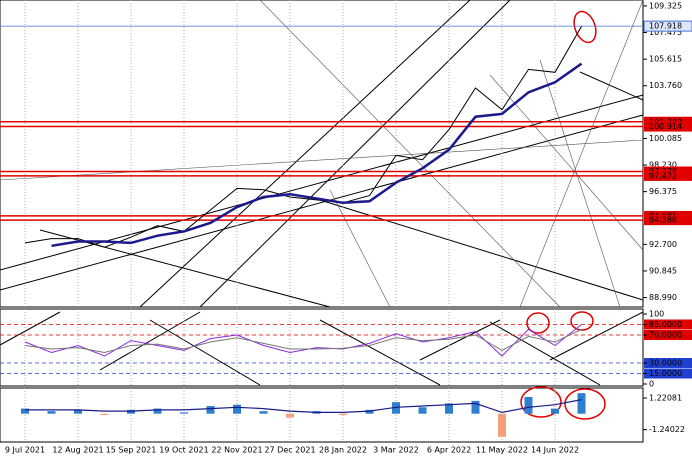 Image resolution: width=692 pixels, height=456 pixels. I want to click on level-label: 94.388, so click(663, 220).